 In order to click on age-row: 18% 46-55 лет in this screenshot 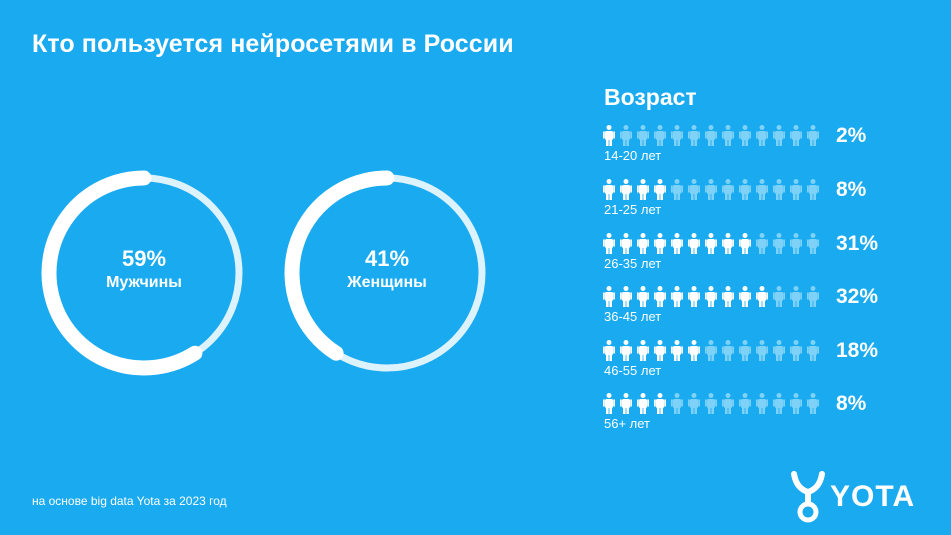, I will do `click(750, 365)`.